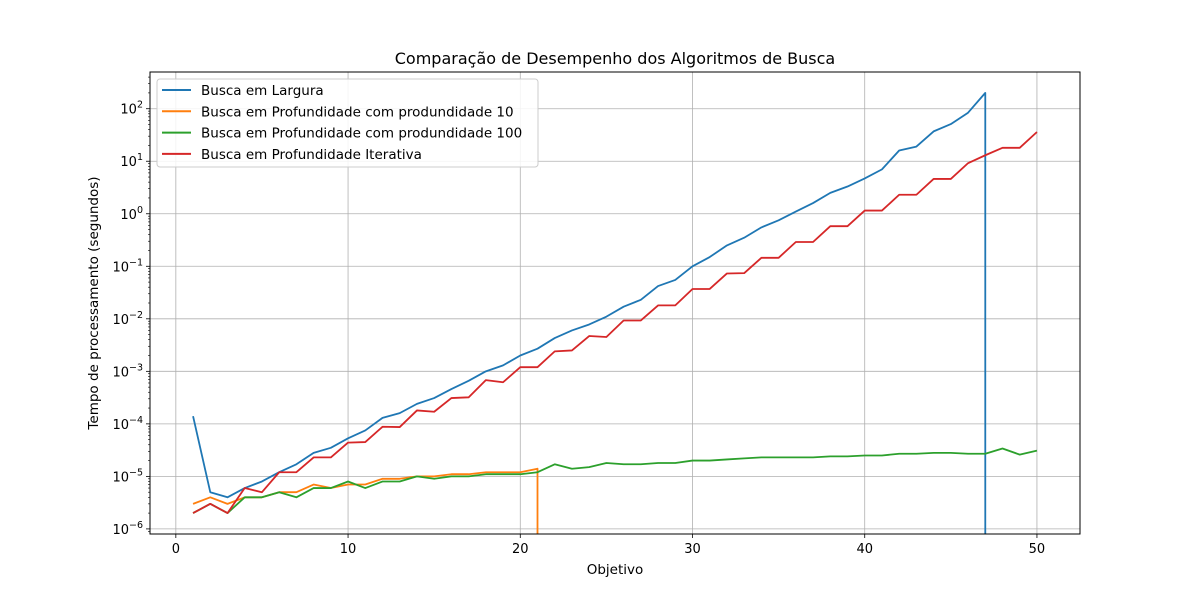  Describe the element at coordinates (262, 91) in the screenshot. I see `legend-label: Busca em Largura` at that location.